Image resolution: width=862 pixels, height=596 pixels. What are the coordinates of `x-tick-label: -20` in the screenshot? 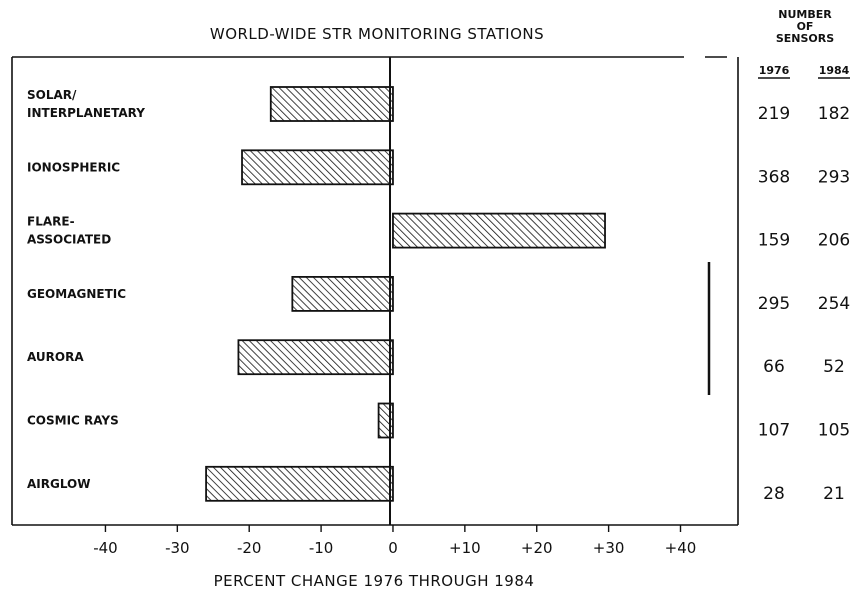 It's located at (249, 548).